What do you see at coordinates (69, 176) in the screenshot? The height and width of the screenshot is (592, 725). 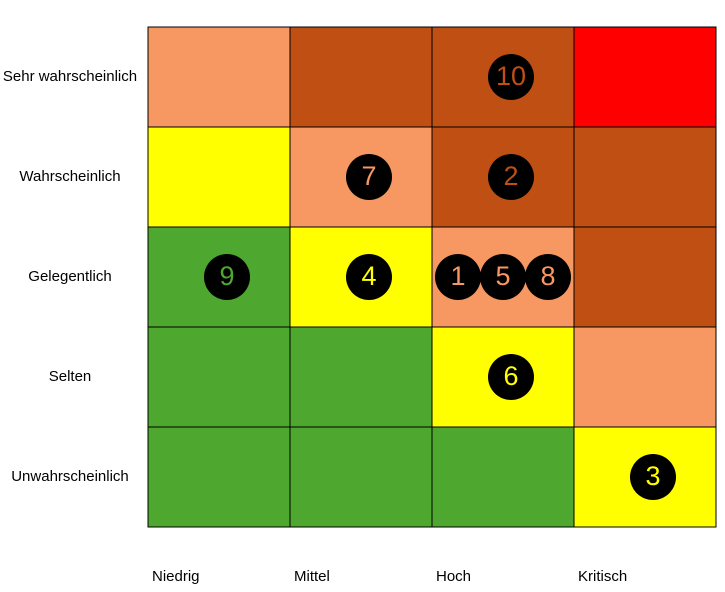 I see `row-label: Wahrscheinlich` at bounding box center [69, 176].